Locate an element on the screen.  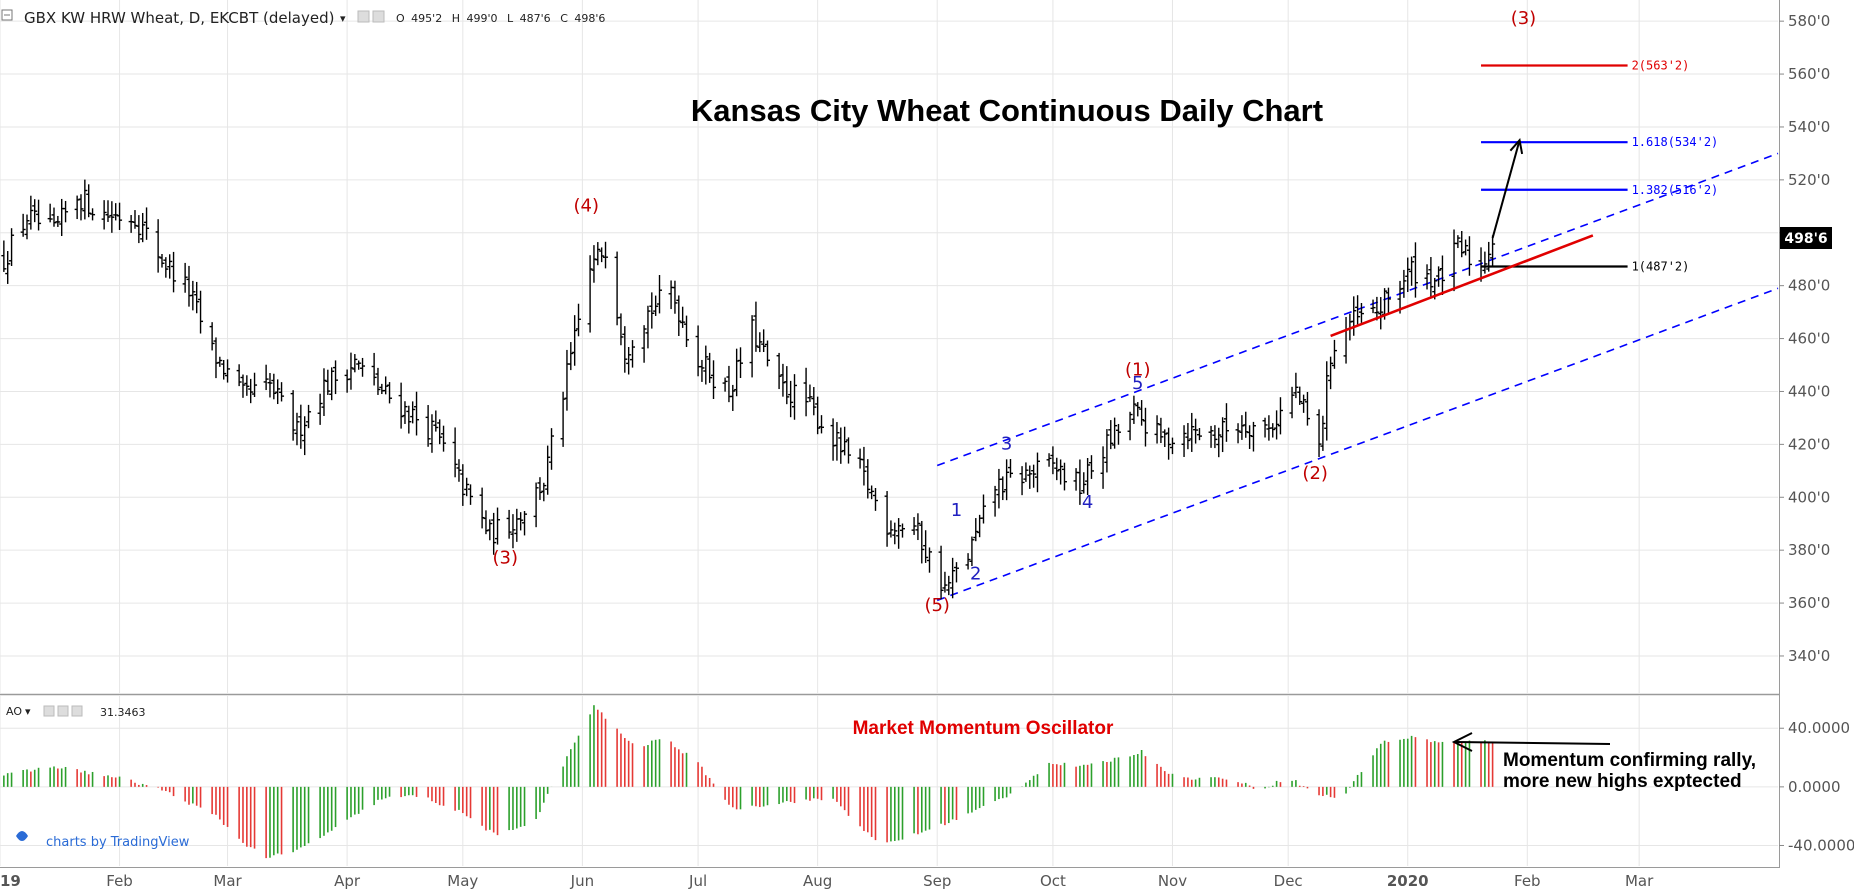
wave-label: 1 is located at coordinates (956, 510).